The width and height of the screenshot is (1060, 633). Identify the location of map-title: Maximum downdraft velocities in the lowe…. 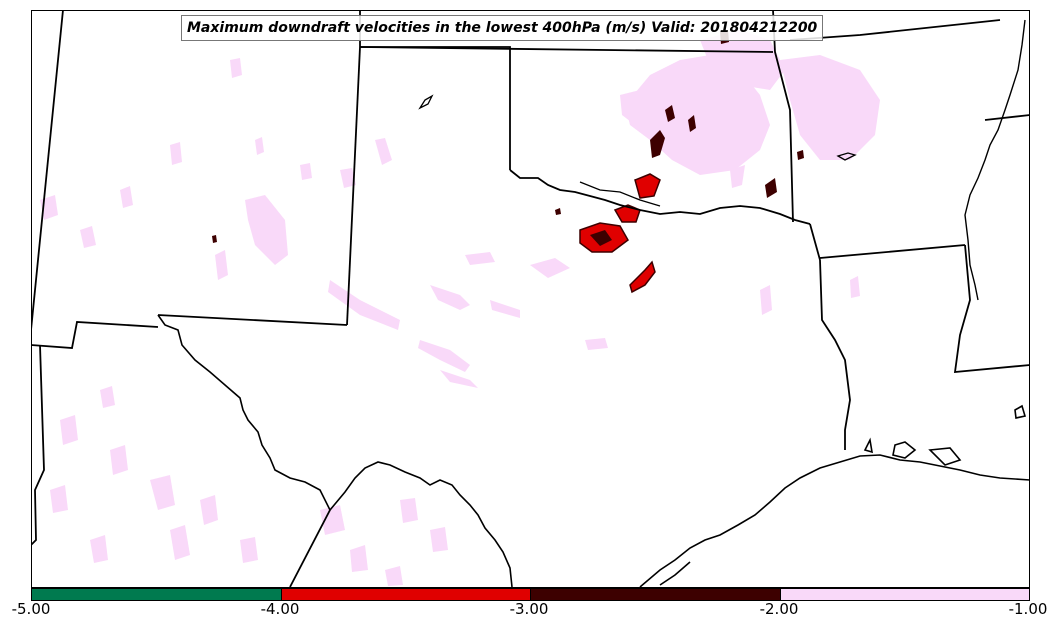
(502, 28).